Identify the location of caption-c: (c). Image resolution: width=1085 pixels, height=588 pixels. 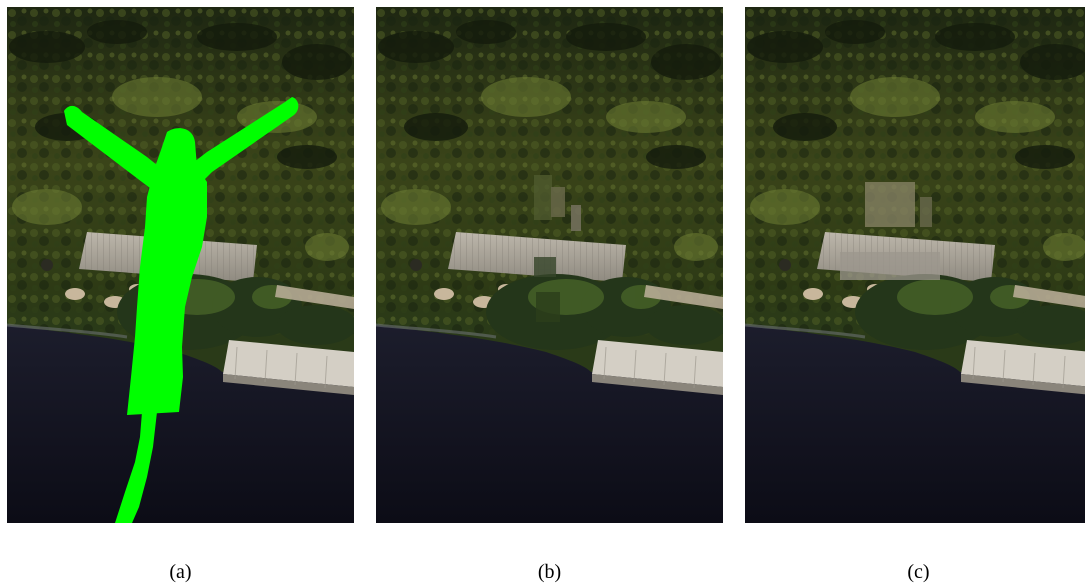
(918, 572).